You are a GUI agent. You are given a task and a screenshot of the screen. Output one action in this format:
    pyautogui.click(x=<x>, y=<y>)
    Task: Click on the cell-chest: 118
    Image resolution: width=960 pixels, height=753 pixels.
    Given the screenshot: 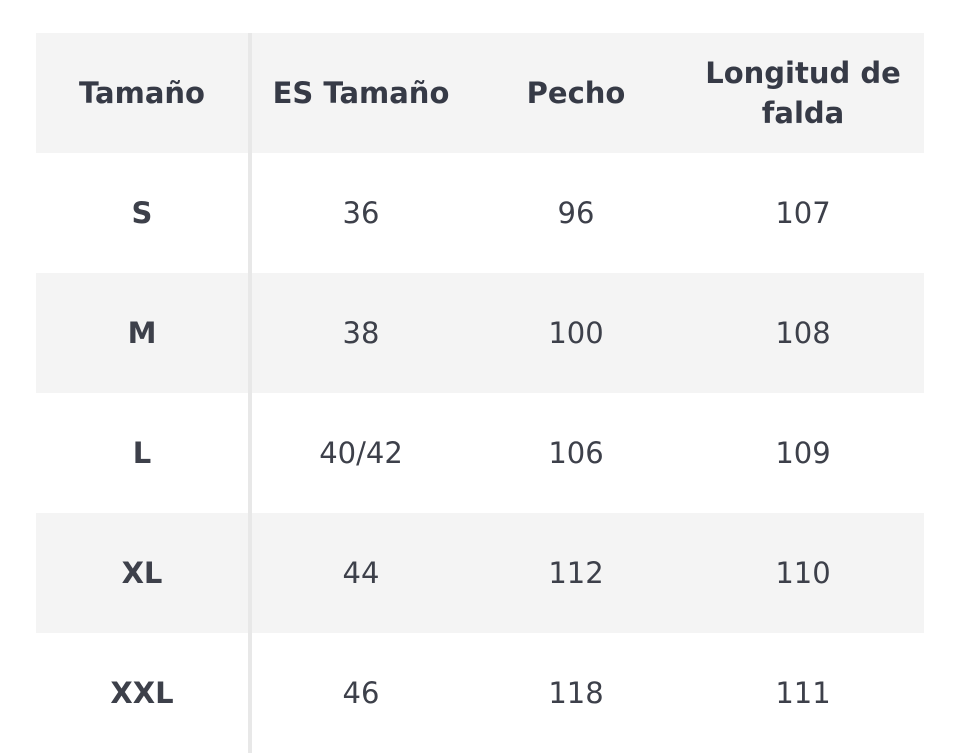 What is the action you would take?
    pyautogui.click(x=576, y=693)
    